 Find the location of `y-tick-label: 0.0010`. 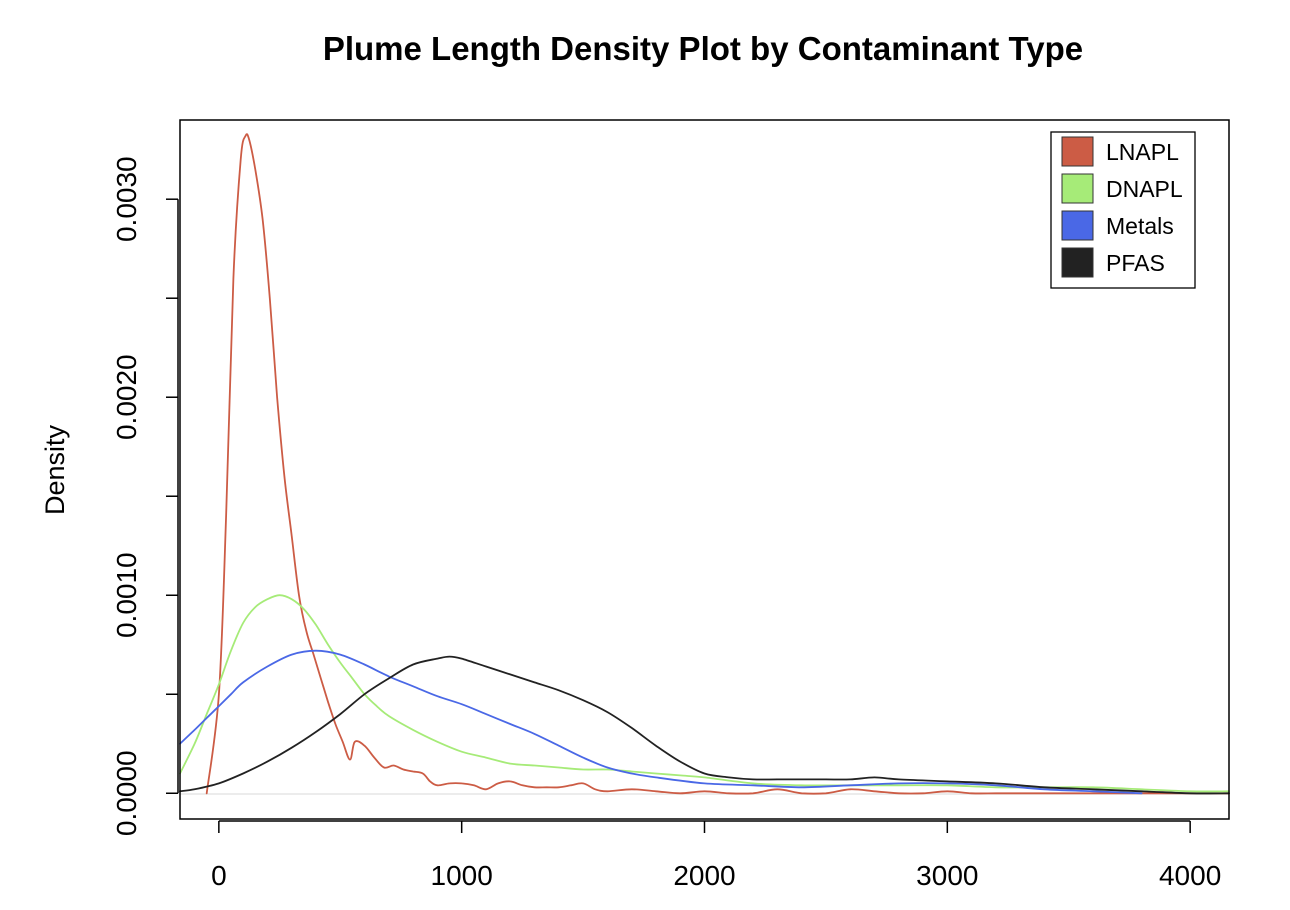

y-tick-label: 0.0010 is located at coordinates (126, 595).